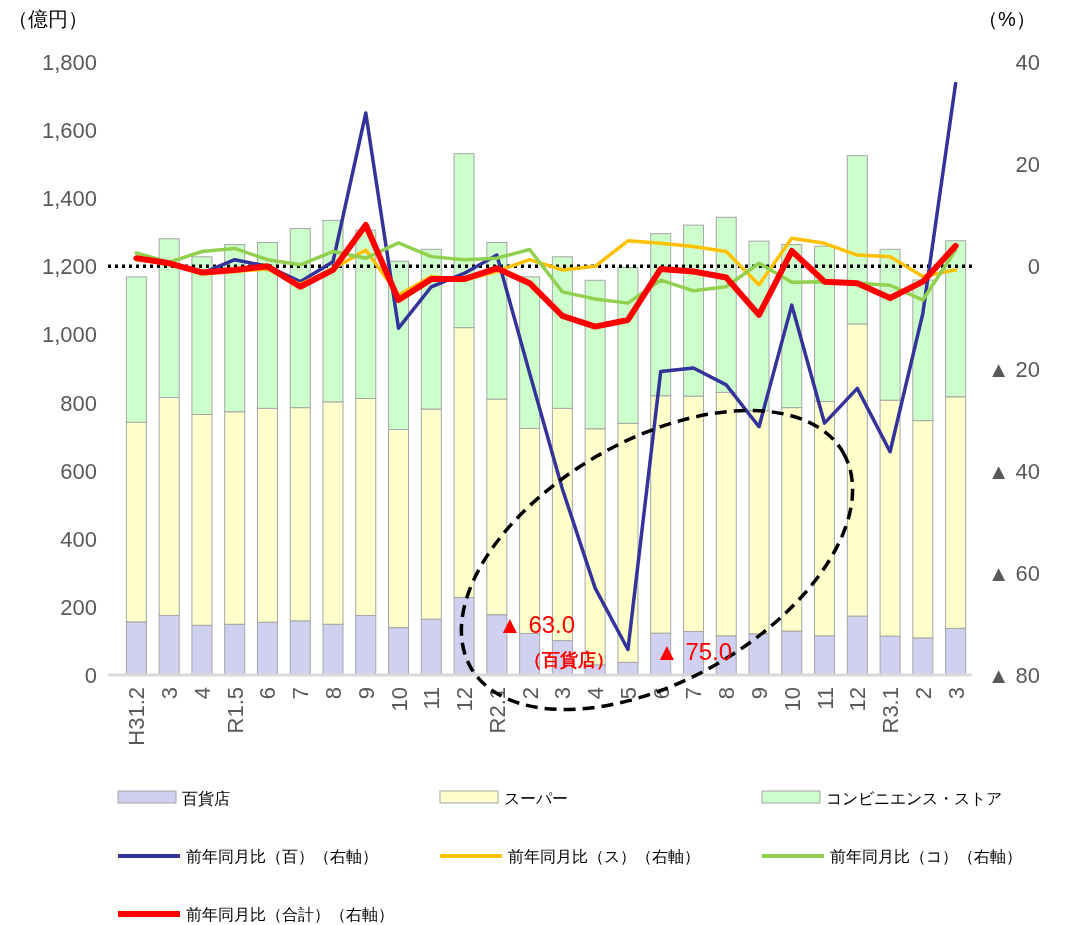 This screenshot has height=925, width=1075. I want to click on y-tick-label: 0, so click(90, 675).